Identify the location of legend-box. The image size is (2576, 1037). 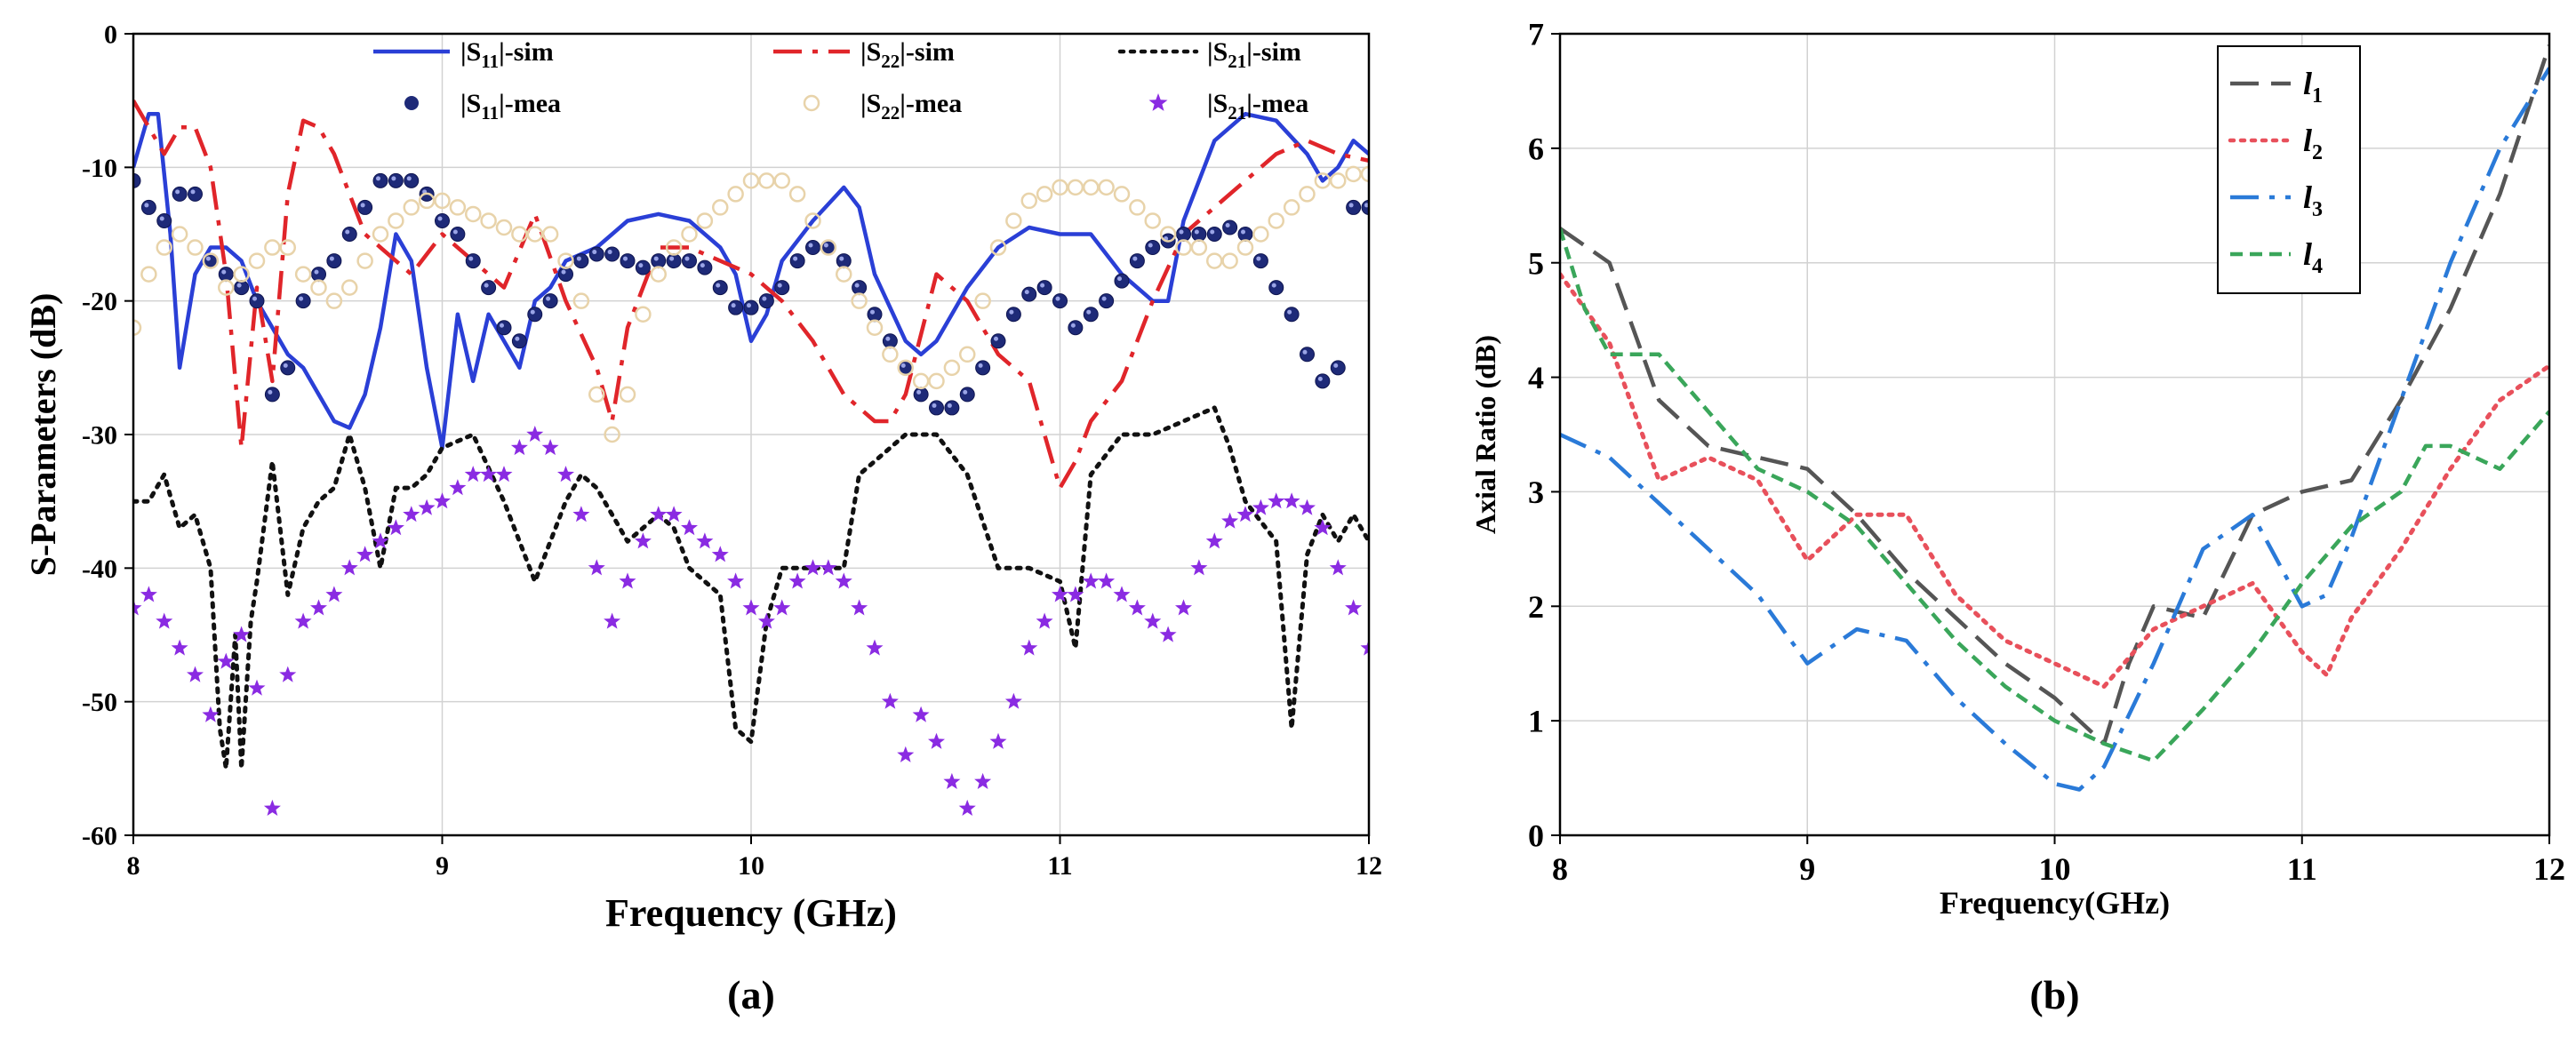
(2289, 169).